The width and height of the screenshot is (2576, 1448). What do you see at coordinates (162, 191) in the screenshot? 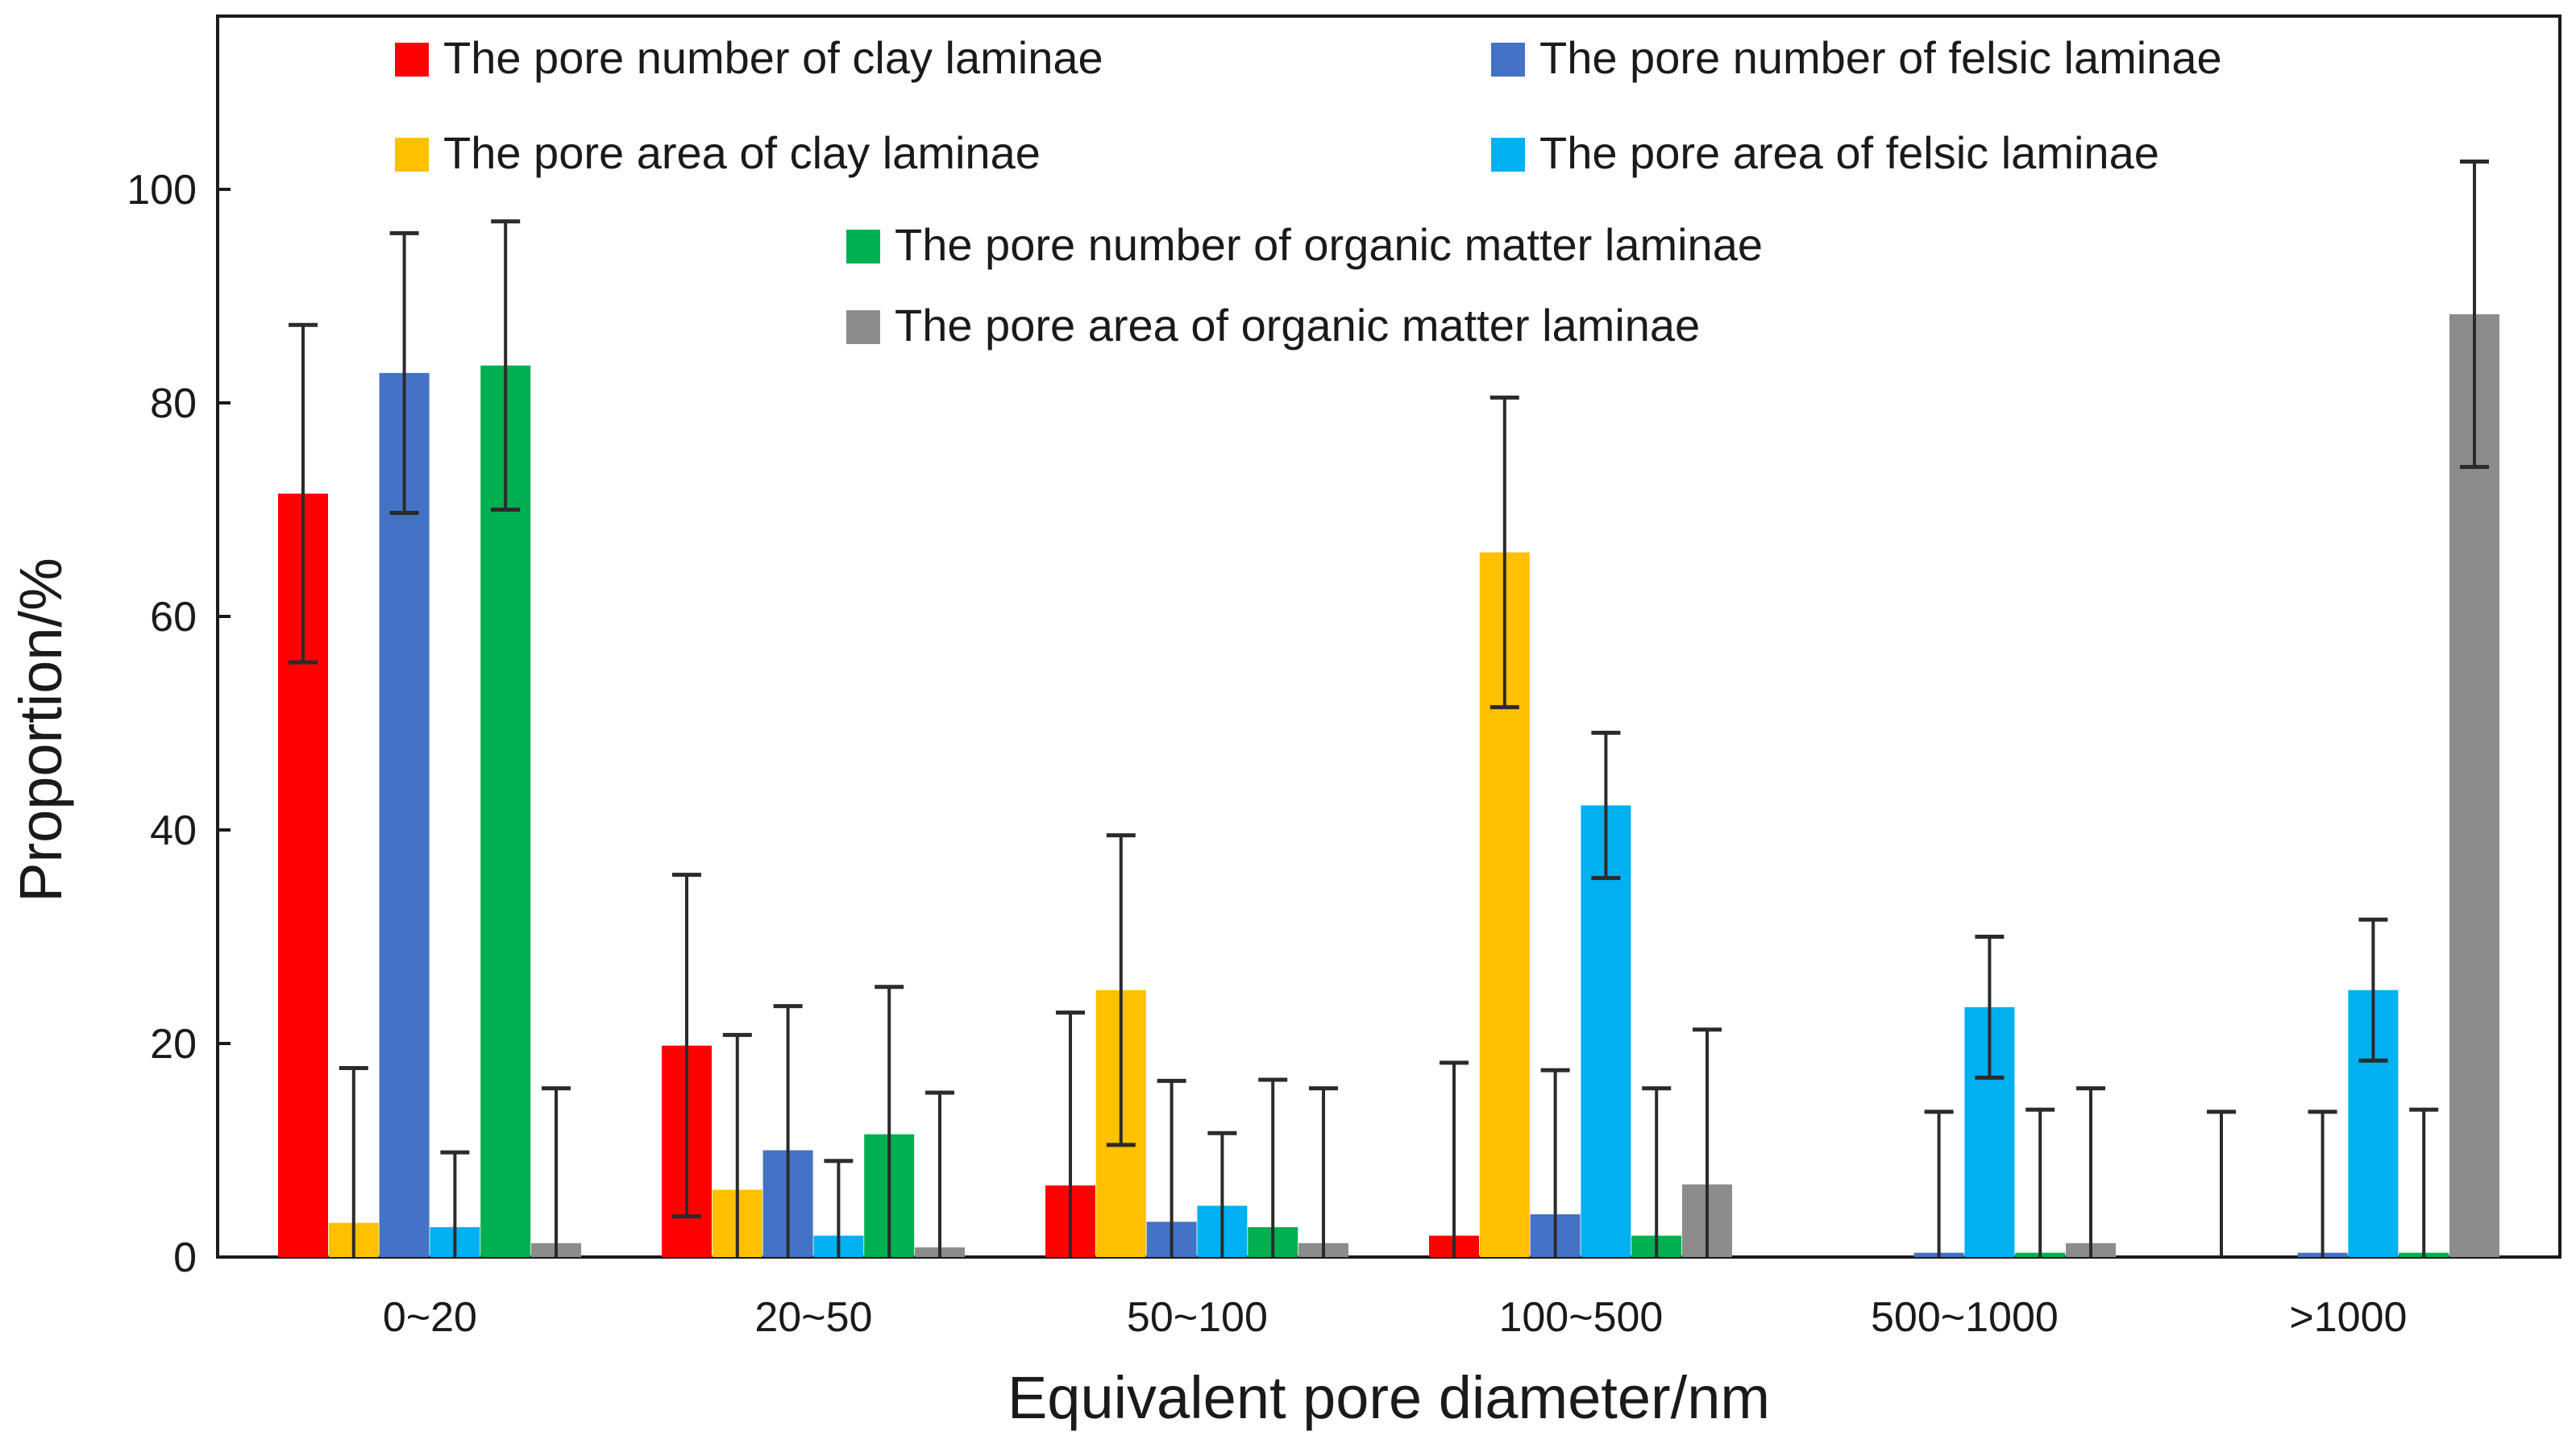
I see `y-tick-label: 100` at bounding box center [162, 191].